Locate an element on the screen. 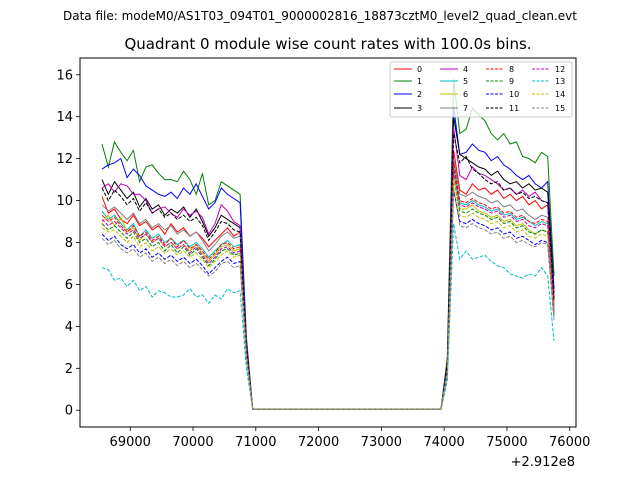 This screenshot has height=480, width=640. x-offset-label: +2.912e8 is located at coordinates (543, 462).